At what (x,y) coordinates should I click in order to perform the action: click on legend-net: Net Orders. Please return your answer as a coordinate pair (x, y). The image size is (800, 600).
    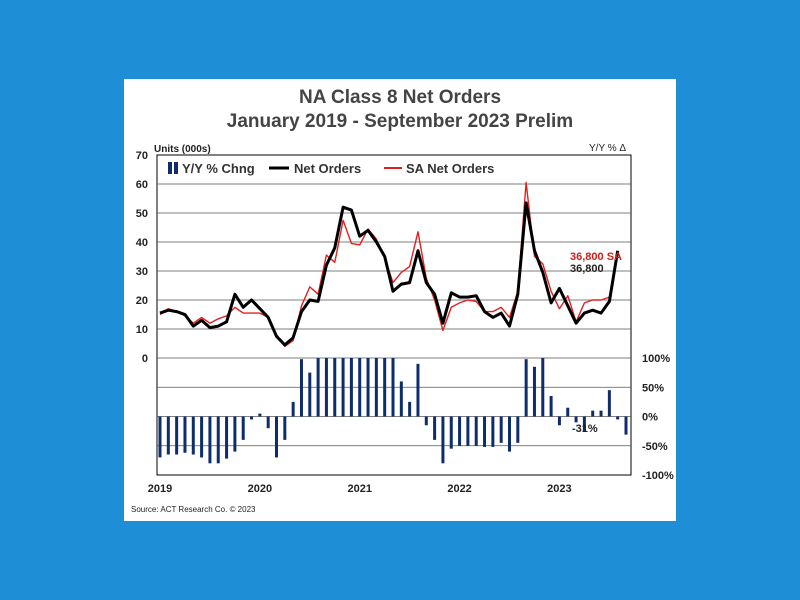
    Looking at the image, I should click on (327, 168).